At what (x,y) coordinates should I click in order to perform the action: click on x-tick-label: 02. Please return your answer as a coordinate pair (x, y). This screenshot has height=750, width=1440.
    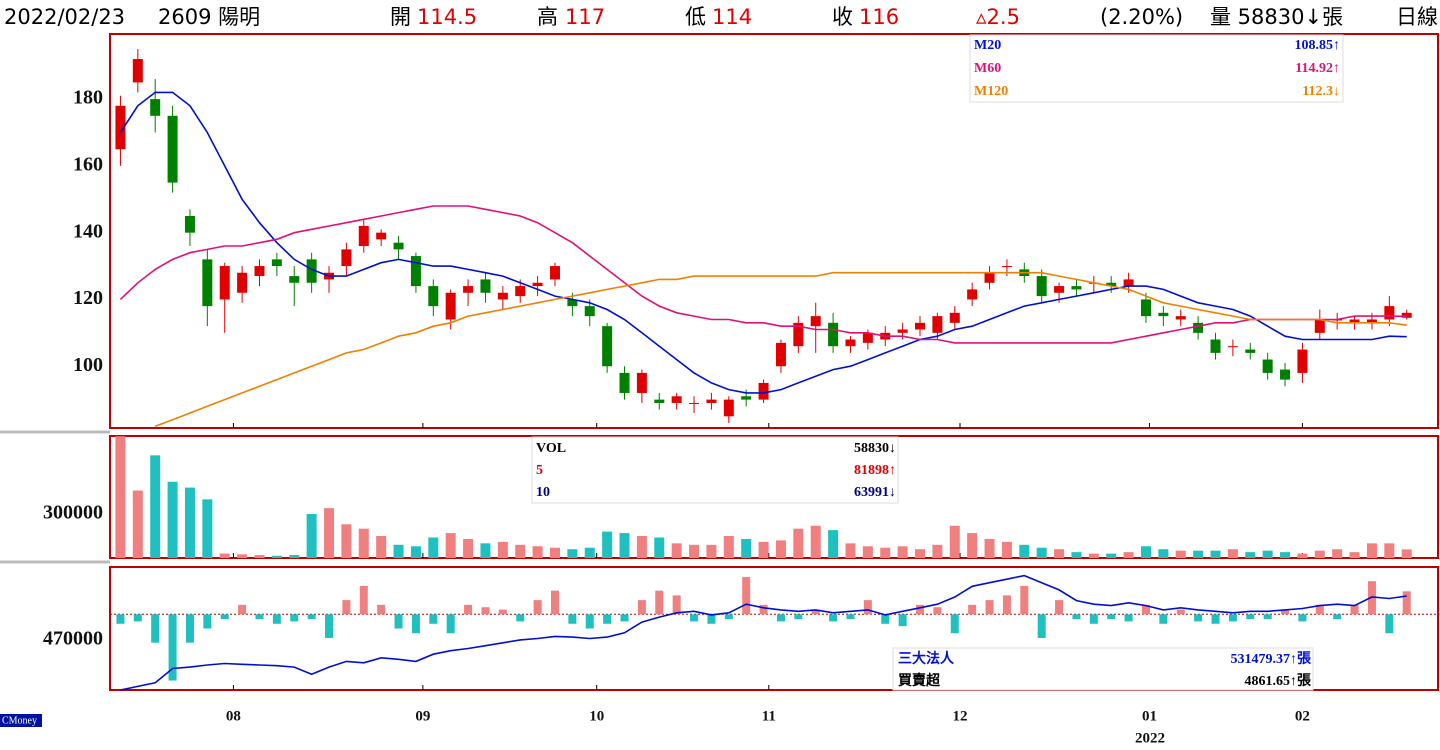
    Looking at the image, I should click on (1302, 716).